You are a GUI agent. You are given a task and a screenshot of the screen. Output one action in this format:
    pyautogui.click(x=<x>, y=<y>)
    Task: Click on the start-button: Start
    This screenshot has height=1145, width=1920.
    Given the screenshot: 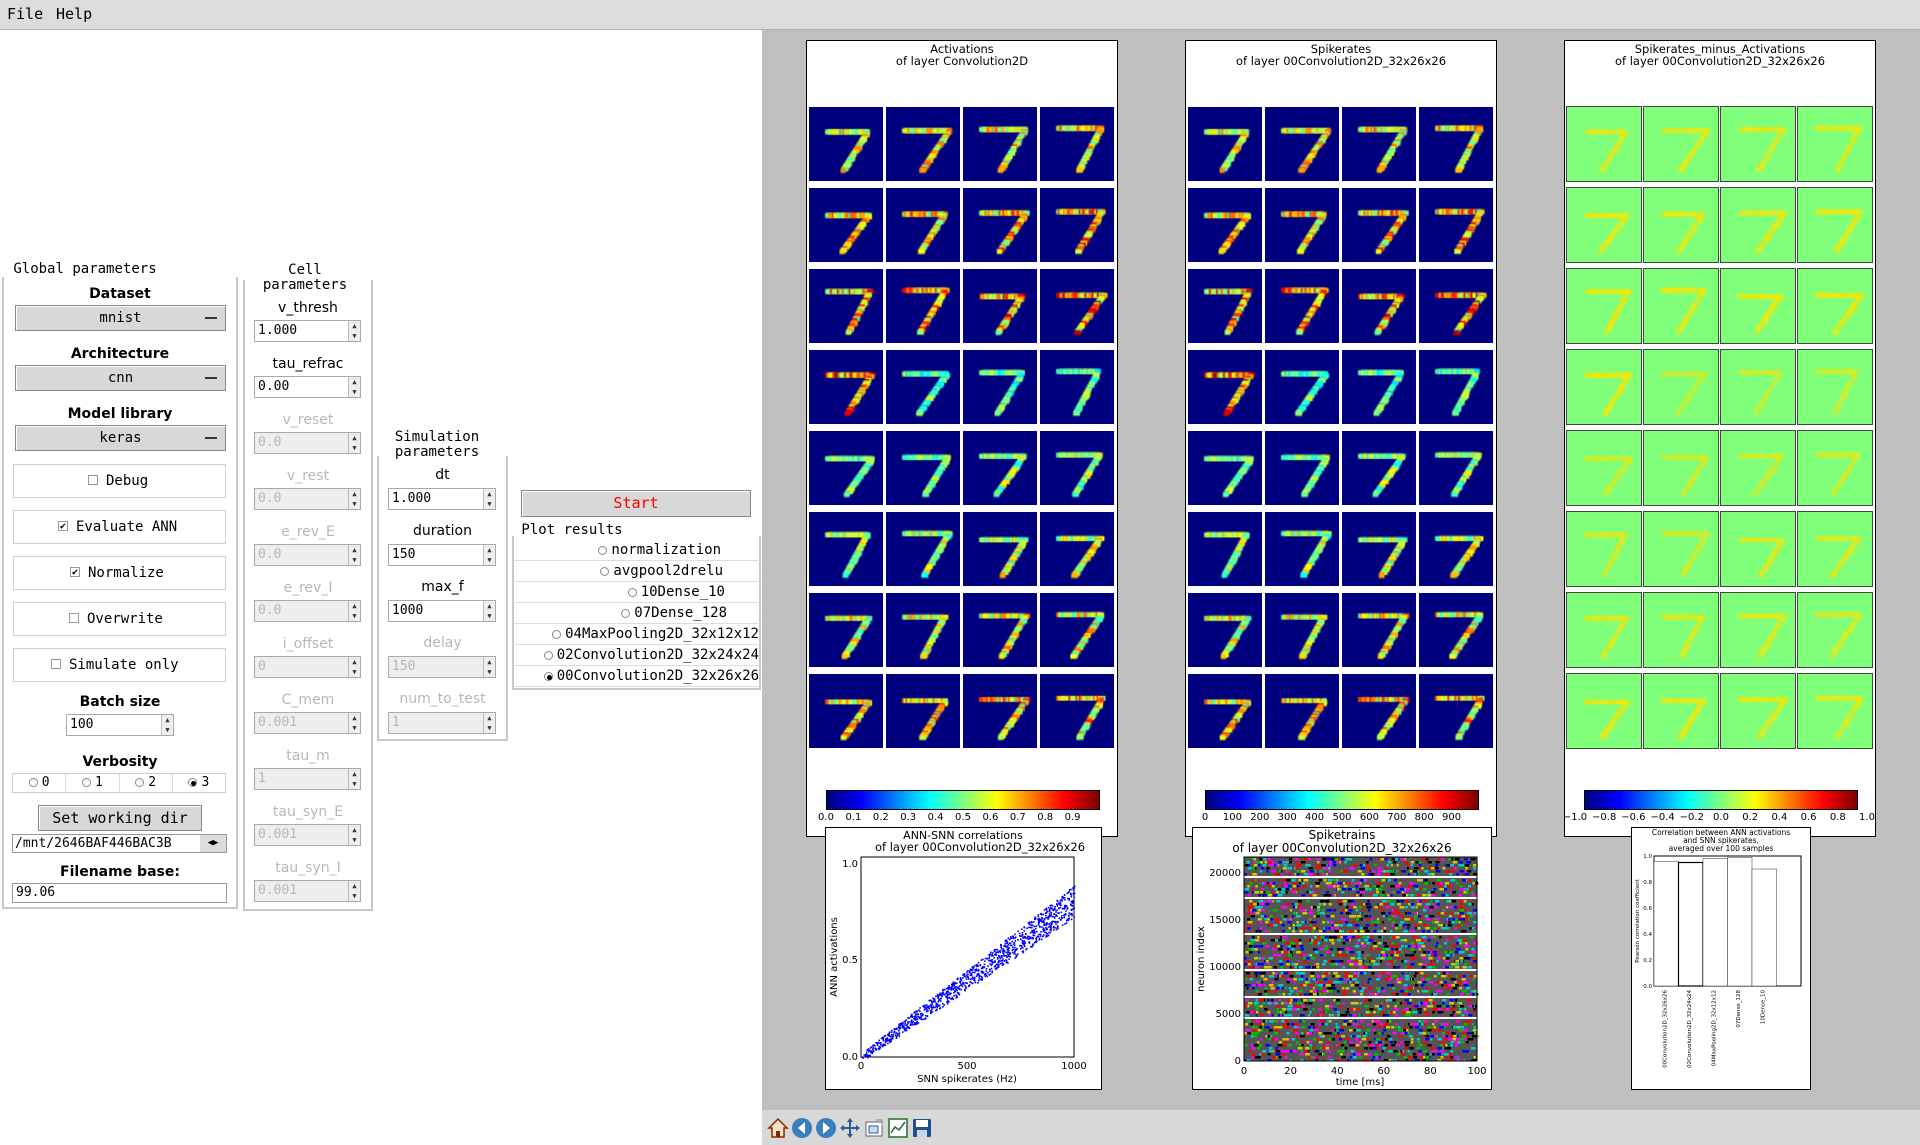 What is the action you would take?
    pyautogui.click(x=636, y=503)
    